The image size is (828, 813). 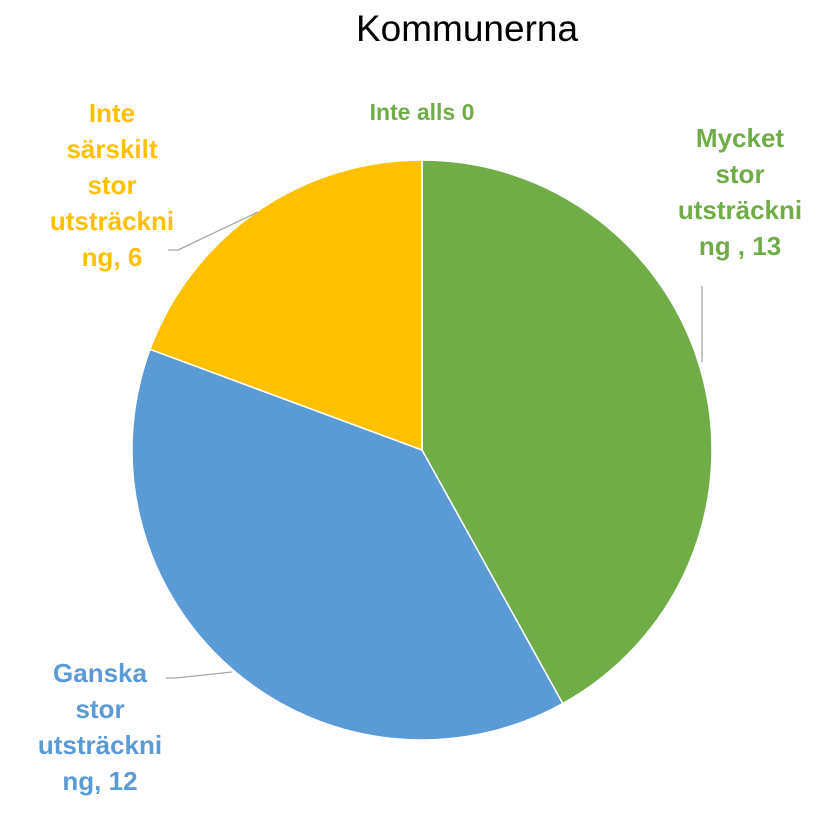 What do you see at coordinates (467, 28) in the screenshot?
I see `chart-title: Kommunerna` at bounding box center [467, 28].